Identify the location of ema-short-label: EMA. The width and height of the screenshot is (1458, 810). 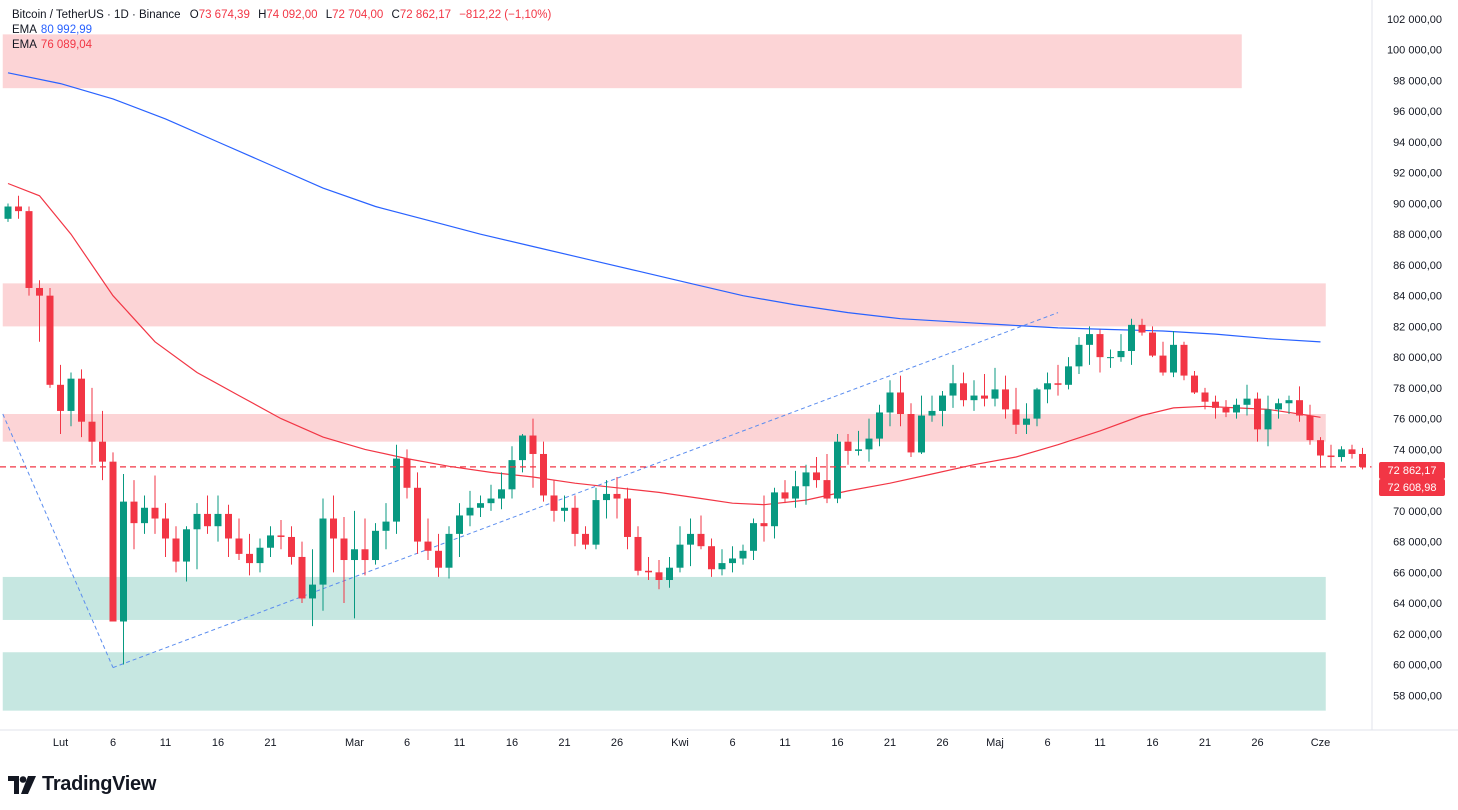
(24, 45).